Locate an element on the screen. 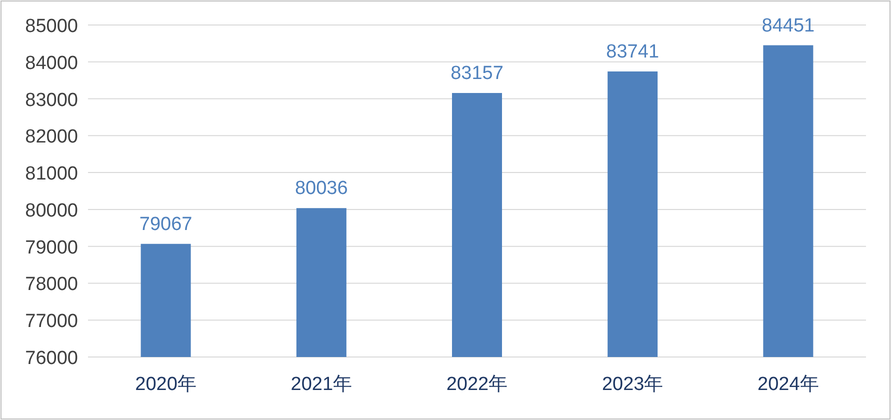 The image size is (891, 420). y-tick-label: 77000 is located at coordinates (51, 321).